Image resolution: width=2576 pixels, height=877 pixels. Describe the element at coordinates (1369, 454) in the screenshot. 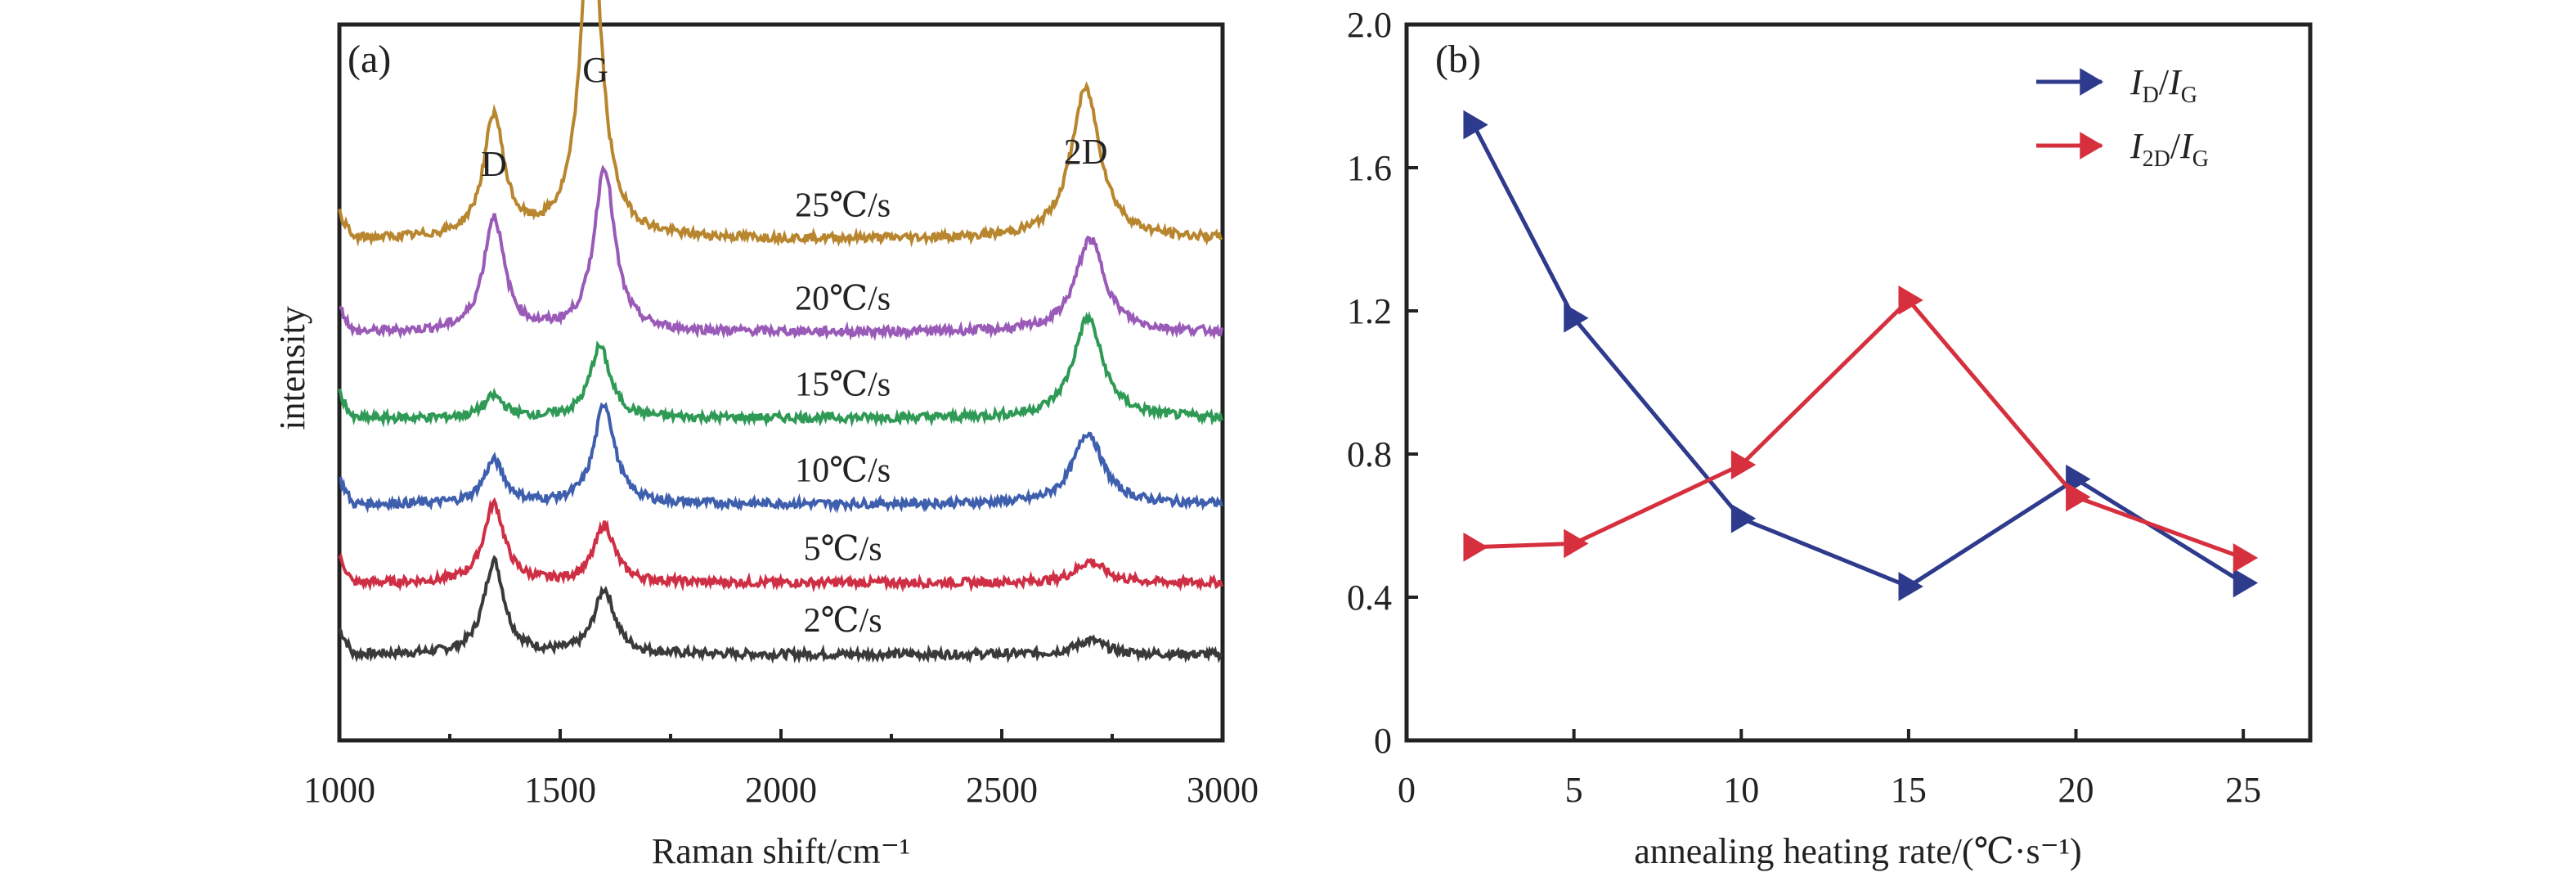

I see `y-tick-label-b: 0.8` at that location.